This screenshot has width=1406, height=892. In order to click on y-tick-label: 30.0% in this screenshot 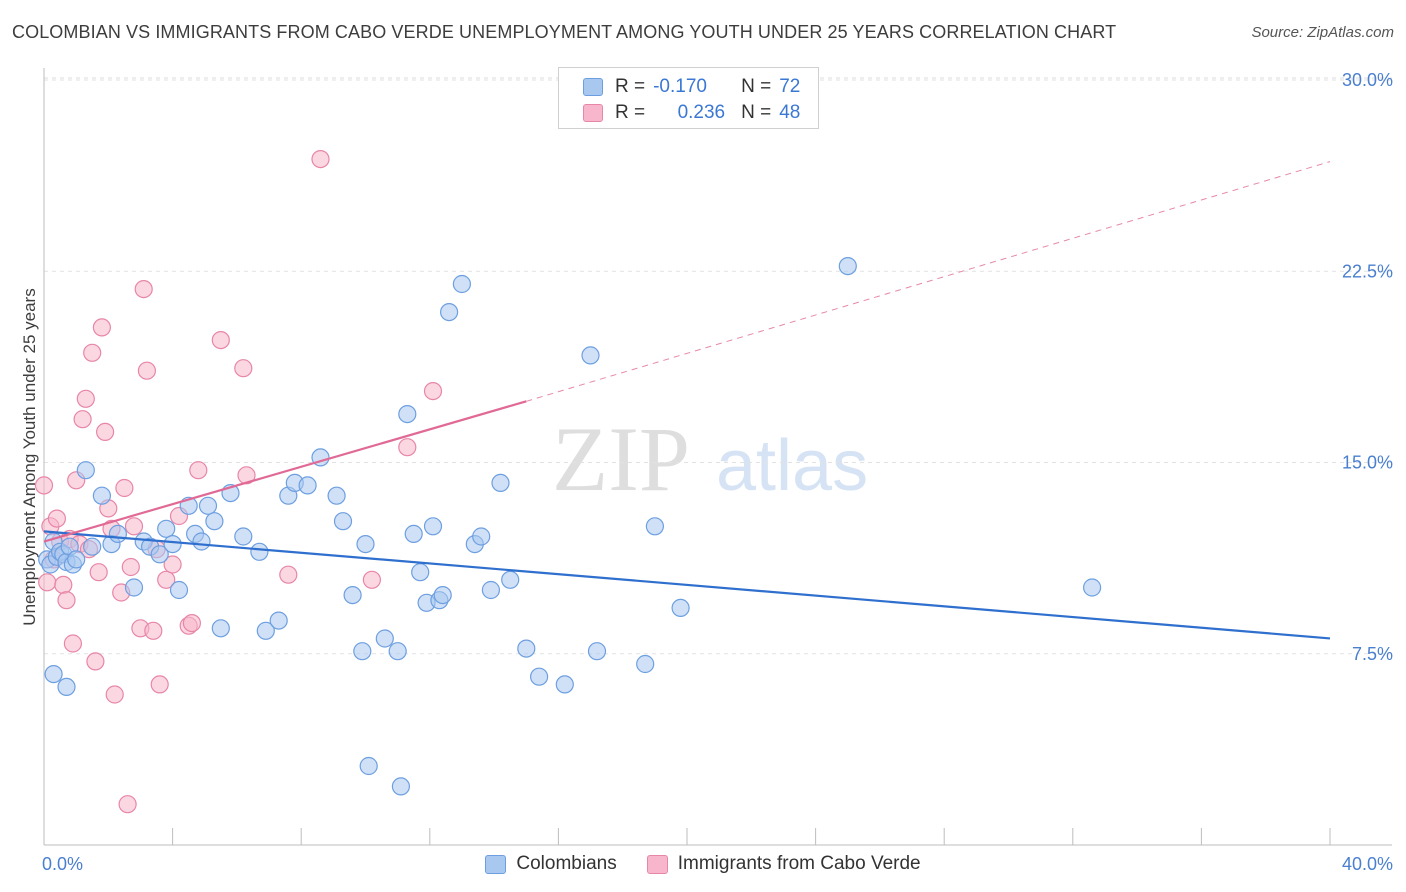, I will do `click(1367, 80)`.